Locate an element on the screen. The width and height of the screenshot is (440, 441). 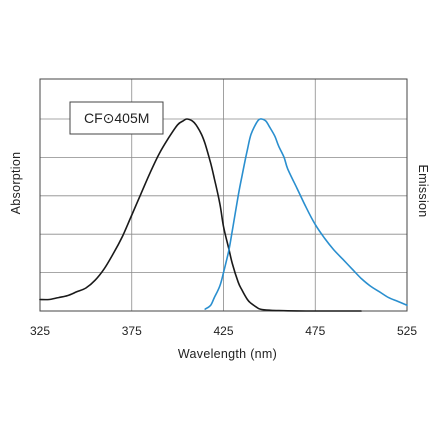
x-tick-labels: 325 375 425 475 525 is located at coordinates (223, 331).